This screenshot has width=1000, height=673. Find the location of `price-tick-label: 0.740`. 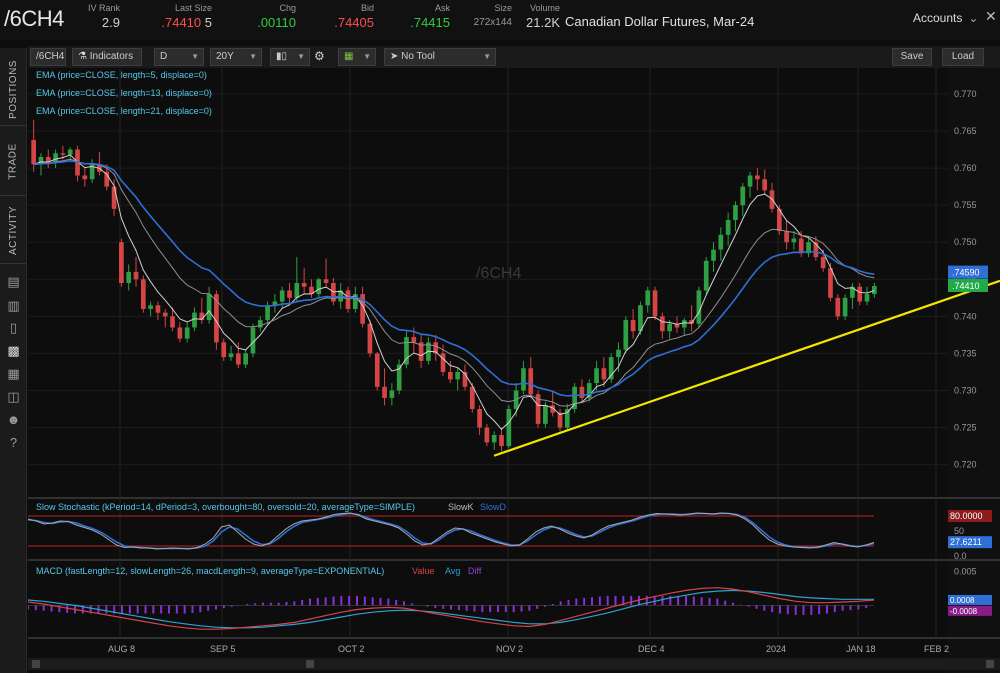

price-tick-label: 0.740 is located at coordinates (965, 316).